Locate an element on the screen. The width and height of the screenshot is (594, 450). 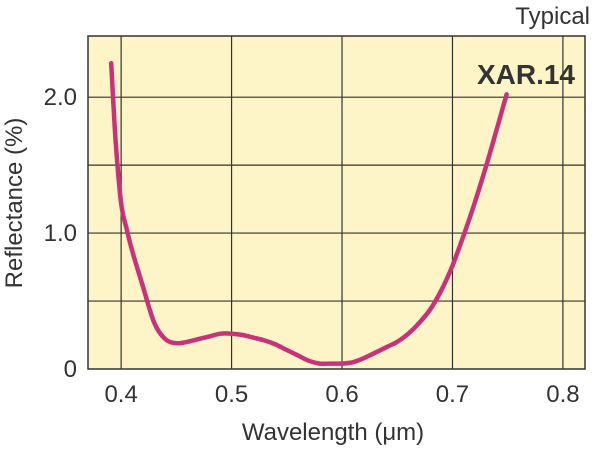
y-axis-title: Reflectance (%) is located at coordinates (14, 203).